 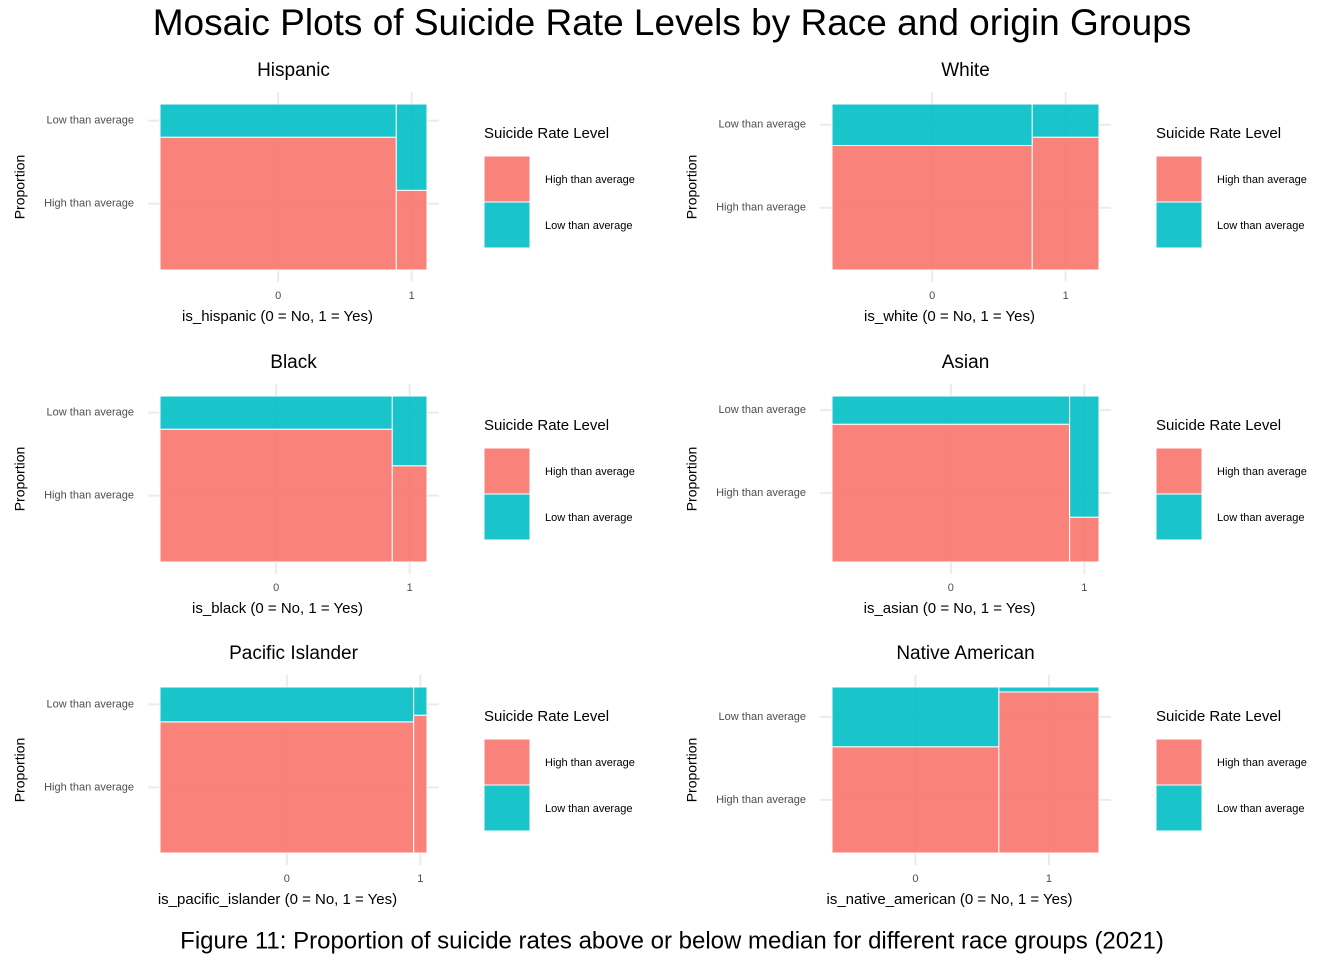 I want to click on panel-title: White, so click(x=965, y=70).